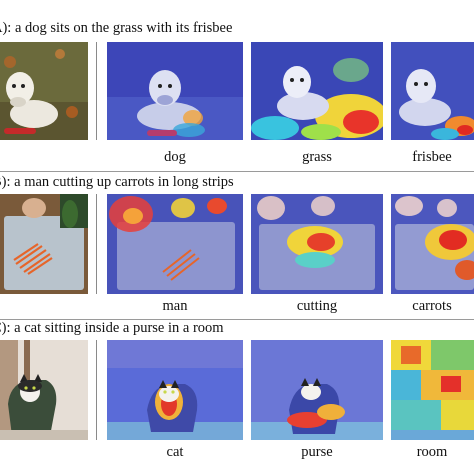  What do you see at coordinates (432, 452) in the screenshot?
I see `row-c-label-room: room` at bounding box center [432, 452].